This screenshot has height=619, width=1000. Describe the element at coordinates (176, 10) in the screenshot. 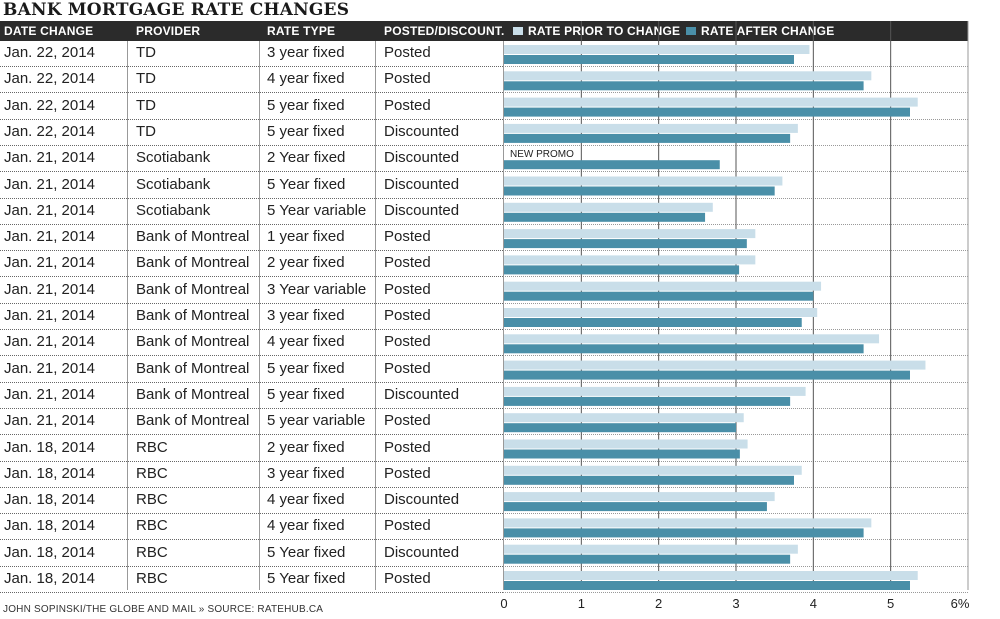

I see `chart-title: BANK MORTGAGE RATE CHANGES` at that location.